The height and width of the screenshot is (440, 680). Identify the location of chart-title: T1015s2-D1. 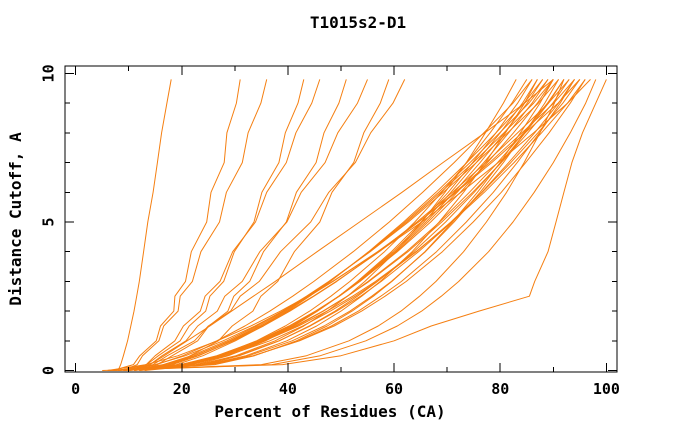
(358, 22).